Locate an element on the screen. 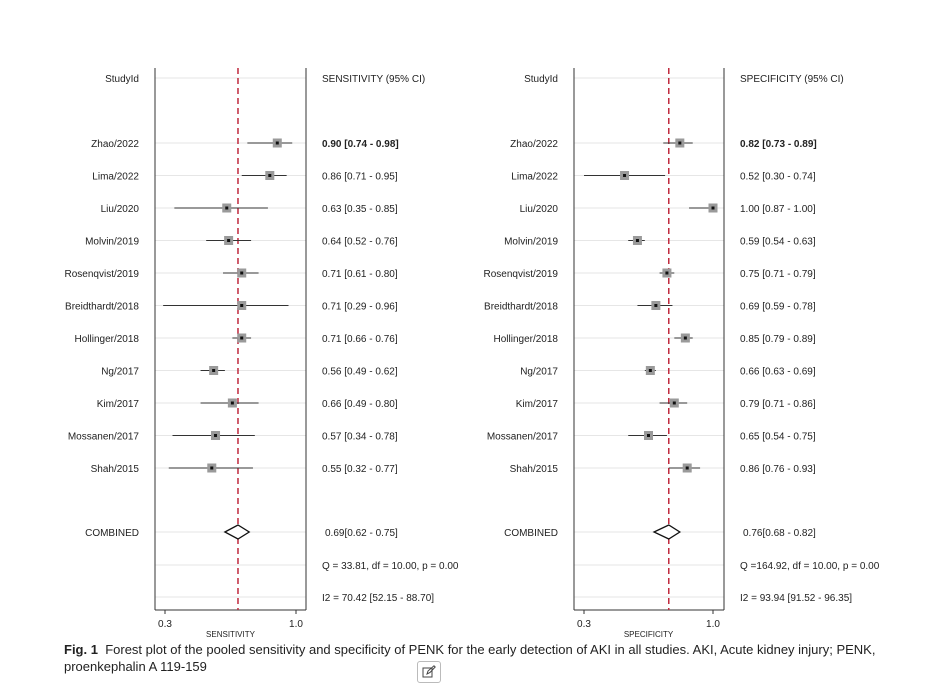 This screenshot has width=937, height=686. spec-study-name: Rosenqvist/2019 is located at coordinates (521, 274).